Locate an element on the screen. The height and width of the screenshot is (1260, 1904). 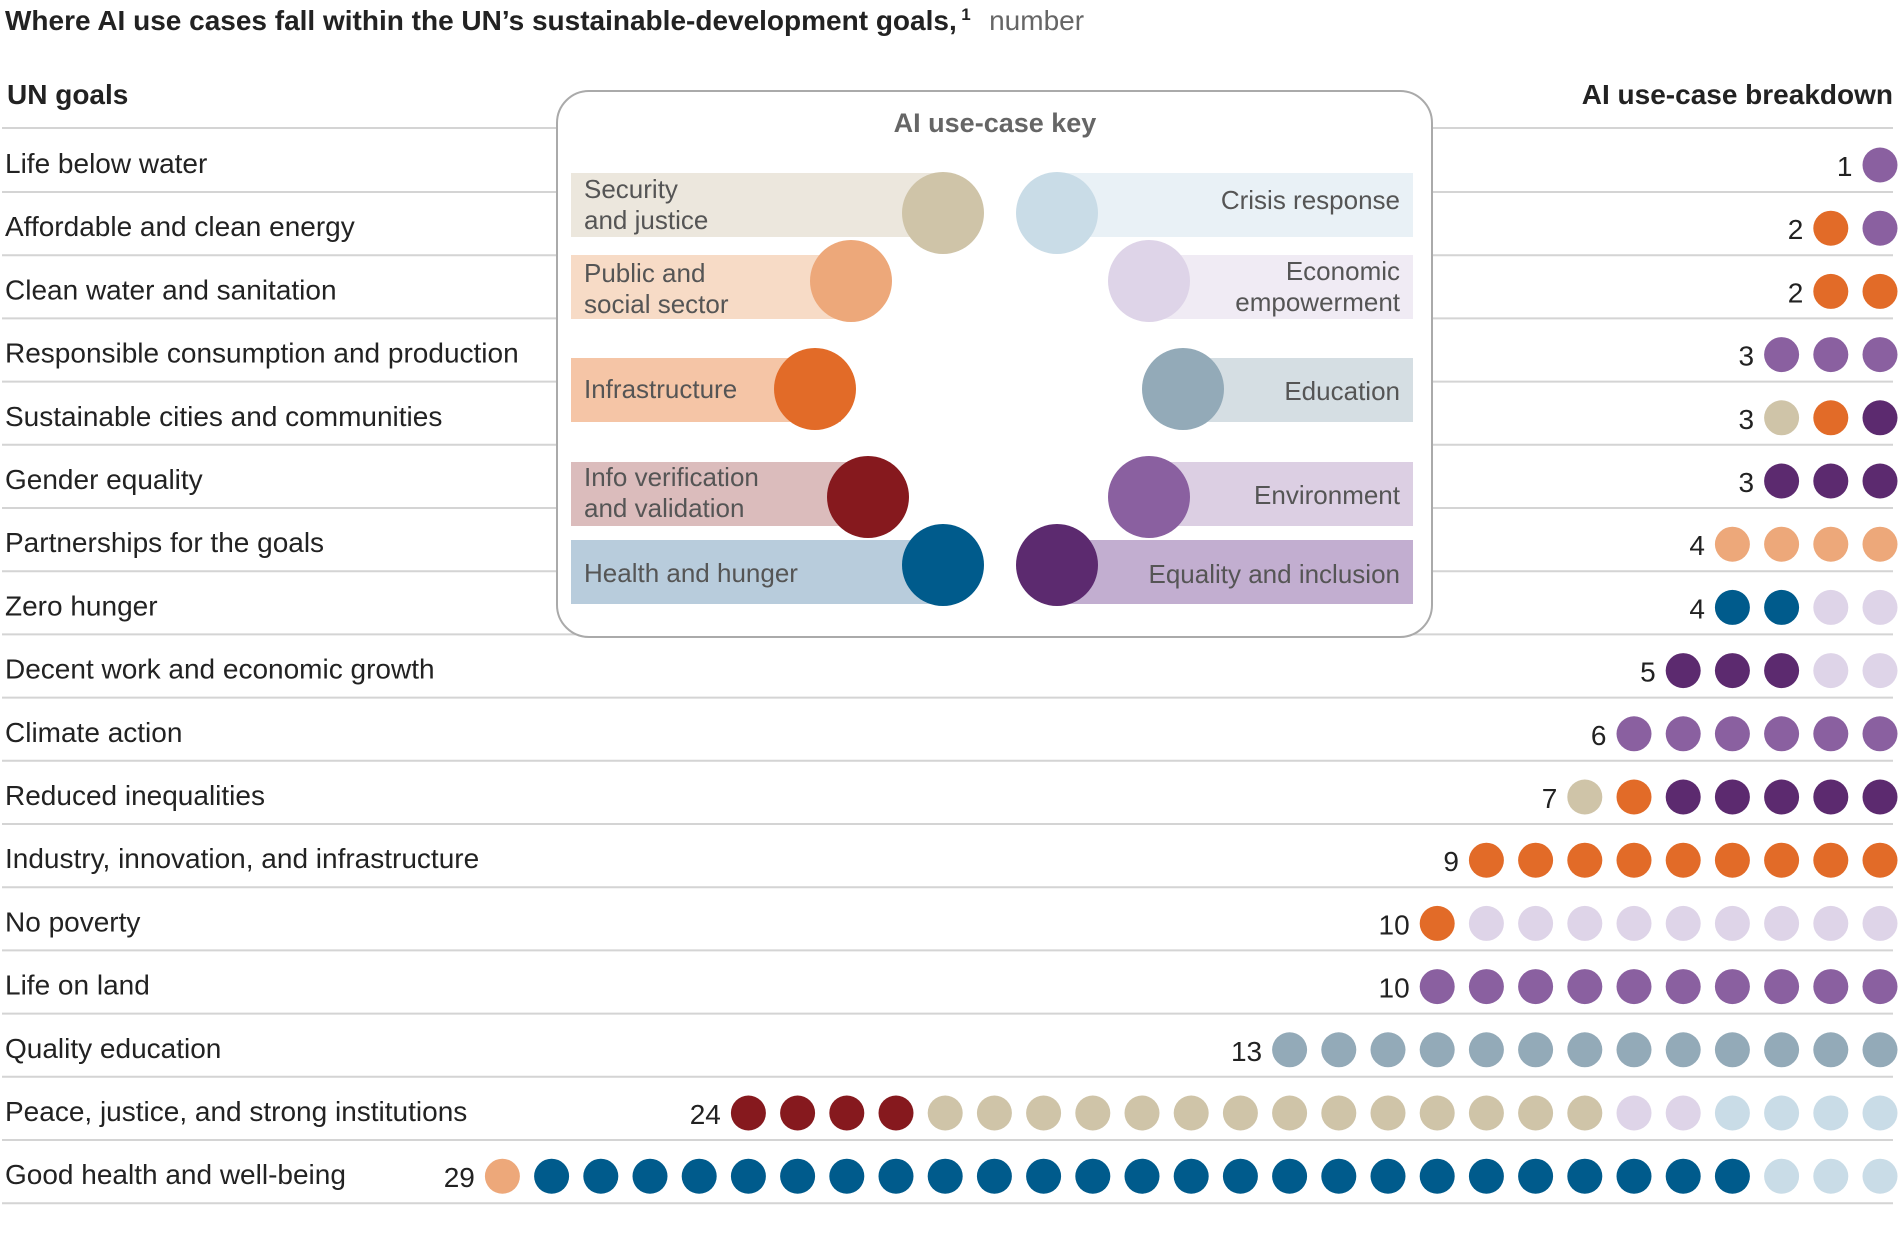
key-label: Health and hunger is located at coordinates (691, 573).